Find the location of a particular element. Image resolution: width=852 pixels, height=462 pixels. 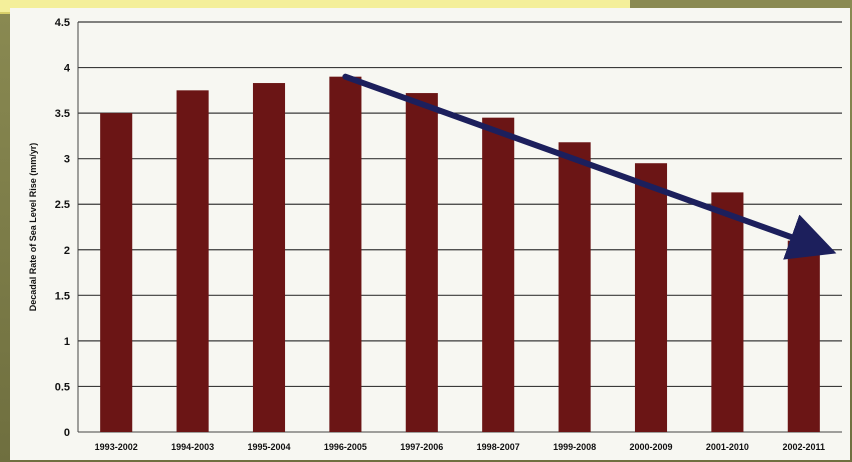

bar-2001-2010 is located at coordinates (727, 312).